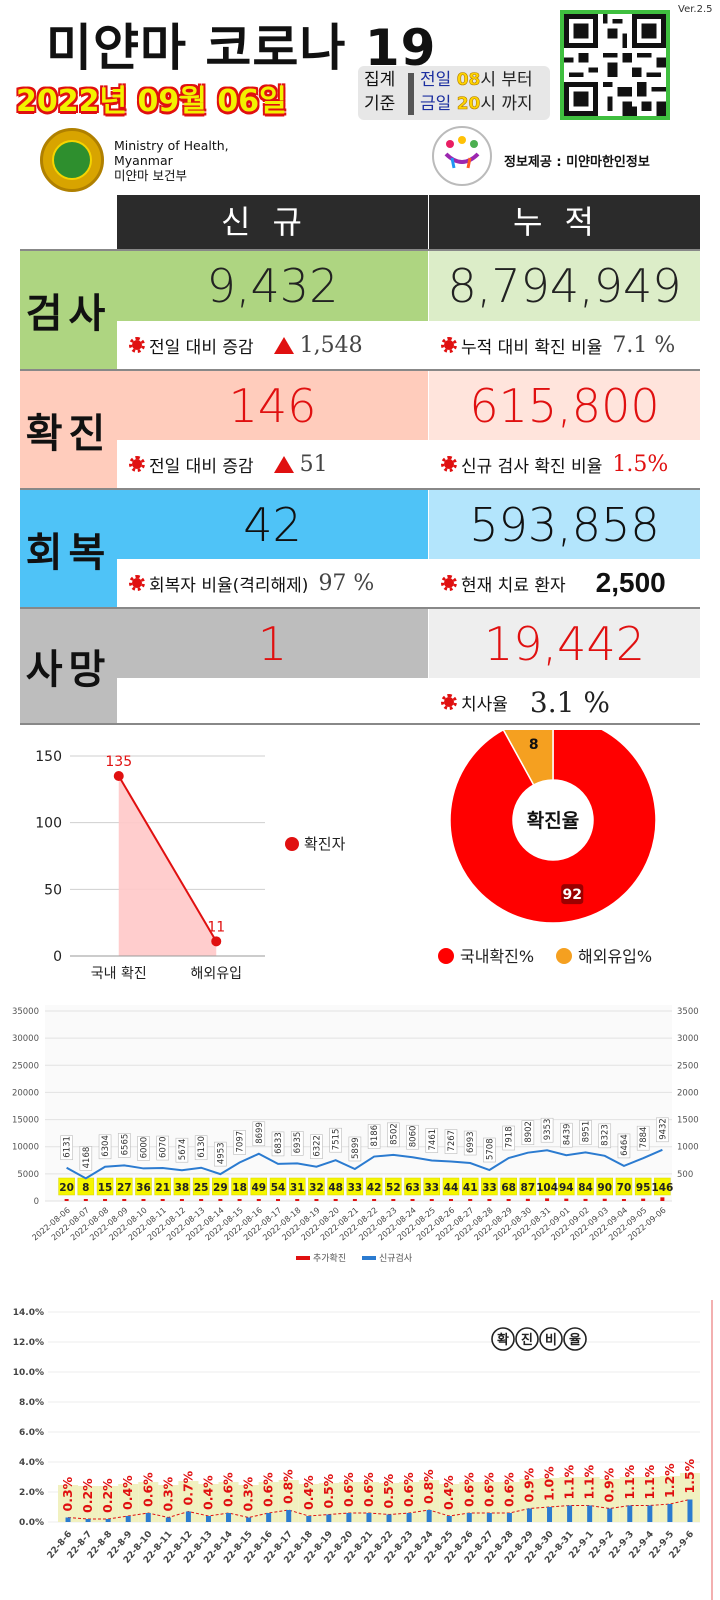 The image size is (720, 1600). What do you see at coordinates (216, 974) in the screenshot?
I see `x-tick-label: 해외유입` at bounding box center [216, 974].